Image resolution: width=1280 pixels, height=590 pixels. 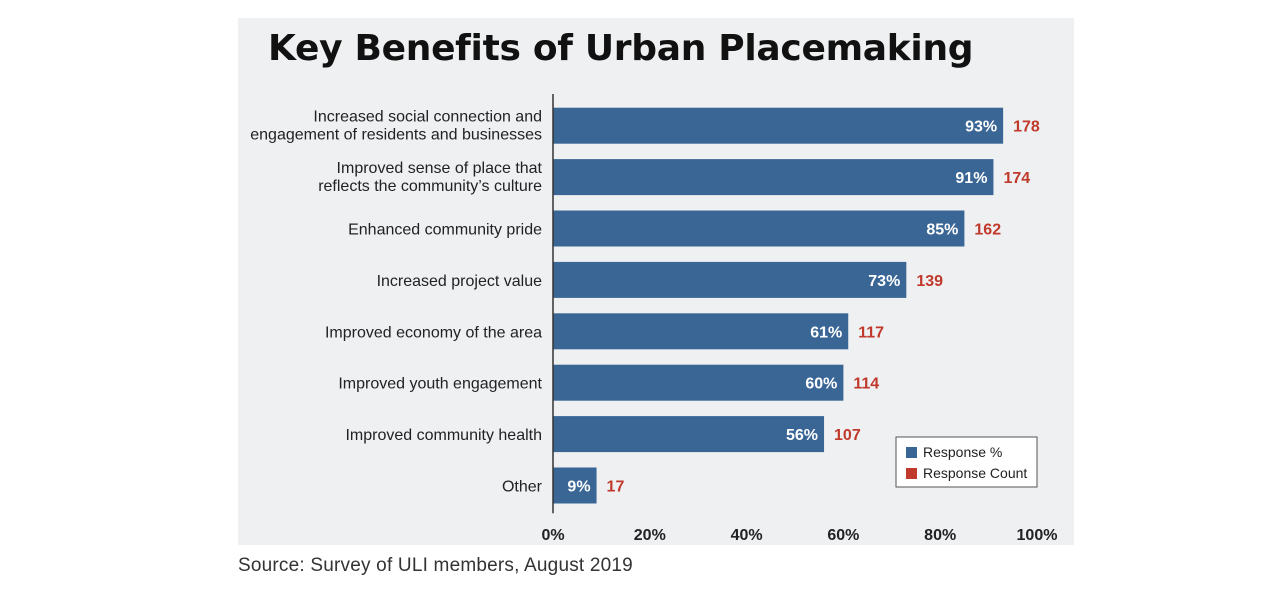 What do you see at coordinates (826, 332) in the screenshot?
I see `percent-label: 61%` at bounding box center [826, 332].